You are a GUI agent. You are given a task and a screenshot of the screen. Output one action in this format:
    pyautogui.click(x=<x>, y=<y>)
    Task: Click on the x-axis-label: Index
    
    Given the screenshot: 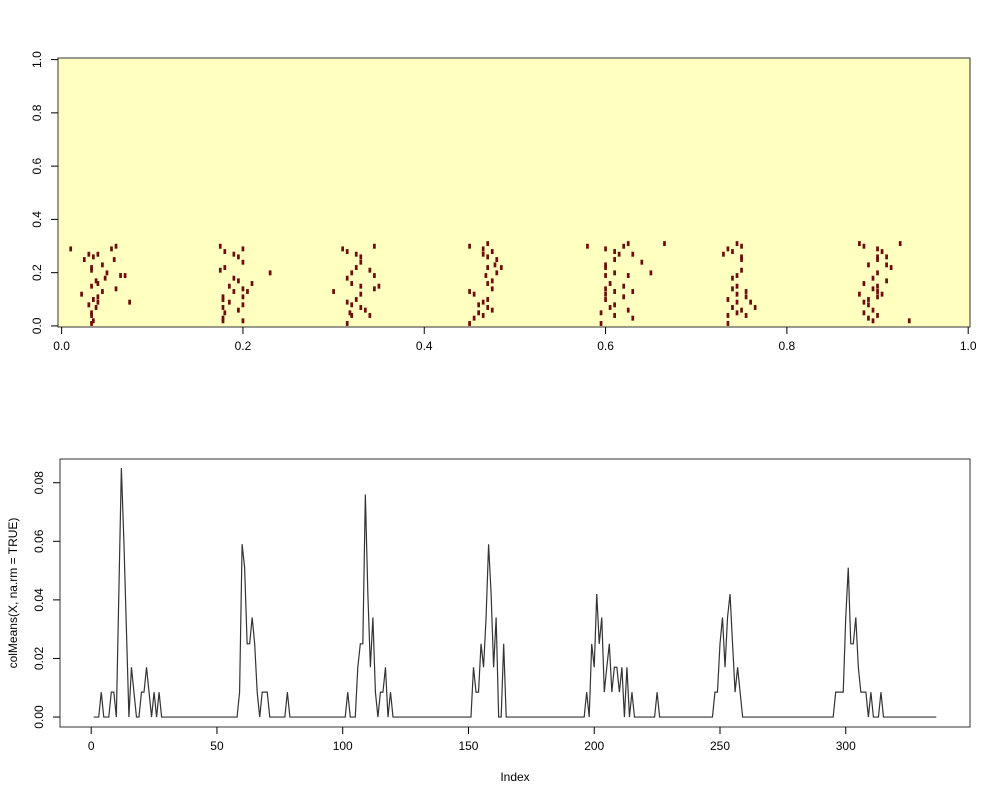 What is the action you would take?
    pyautogui.click(x=514, y=777)
    